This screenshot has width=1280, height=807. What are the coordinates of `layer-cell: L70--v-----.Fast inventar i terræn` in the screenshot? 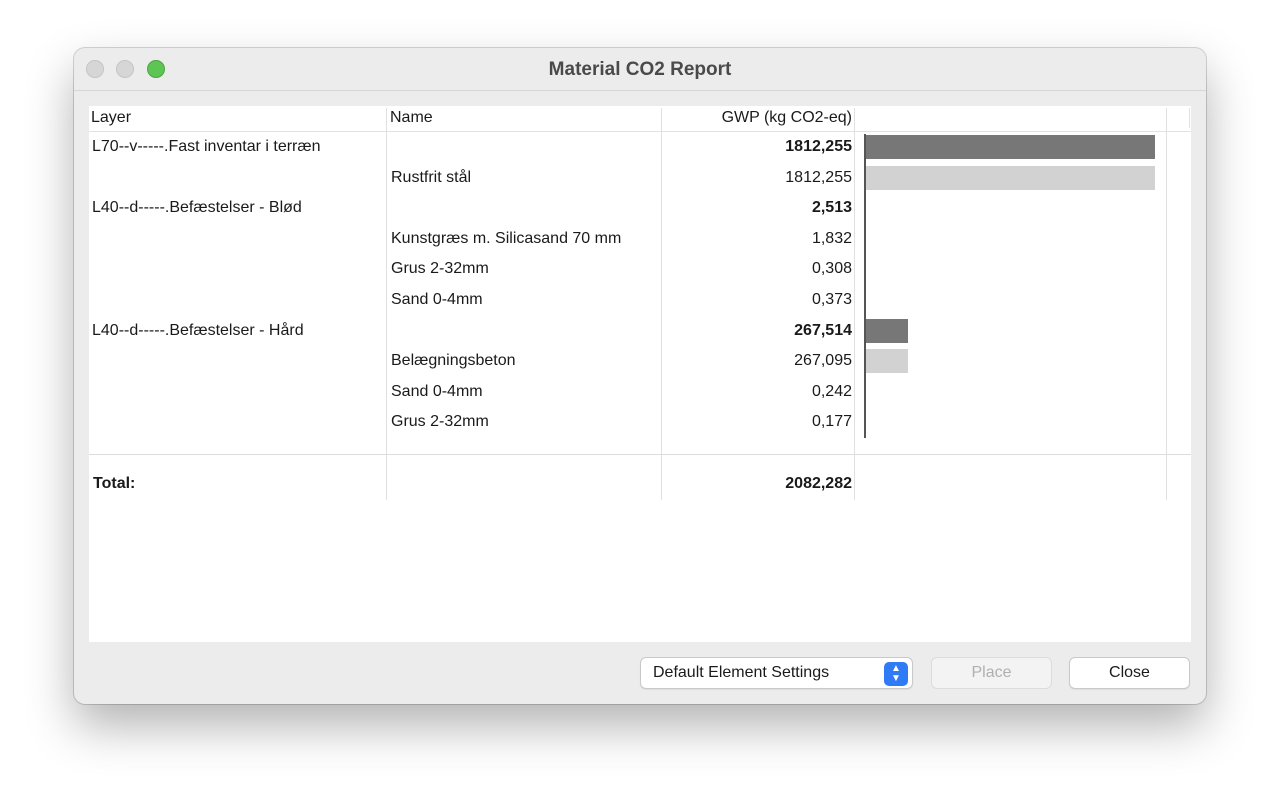 It's located at (206, 146).